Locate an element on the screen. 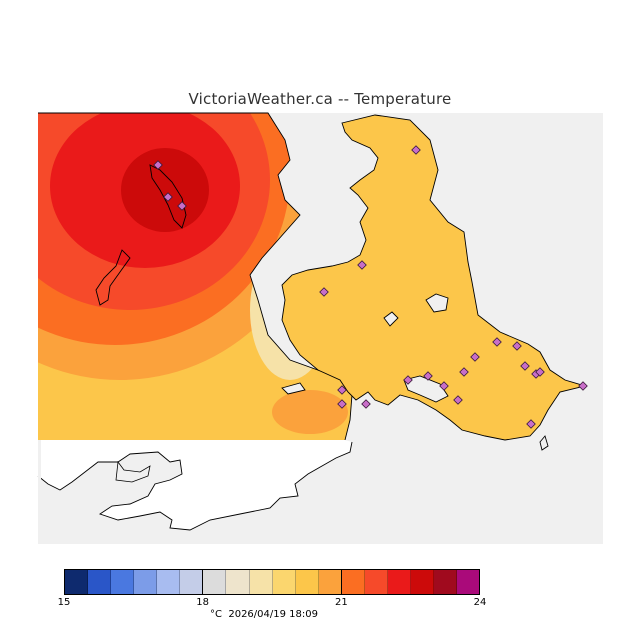  map-footer: °C 2026/04/19 18:09 is located at coordinates (264, 614).